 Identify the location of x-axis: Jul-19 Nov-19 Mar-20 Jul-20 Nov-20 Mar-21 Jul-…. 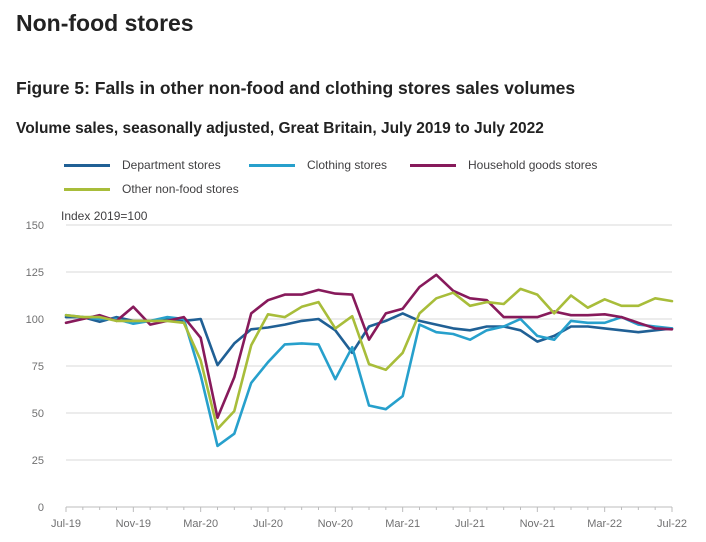
(369, 518).